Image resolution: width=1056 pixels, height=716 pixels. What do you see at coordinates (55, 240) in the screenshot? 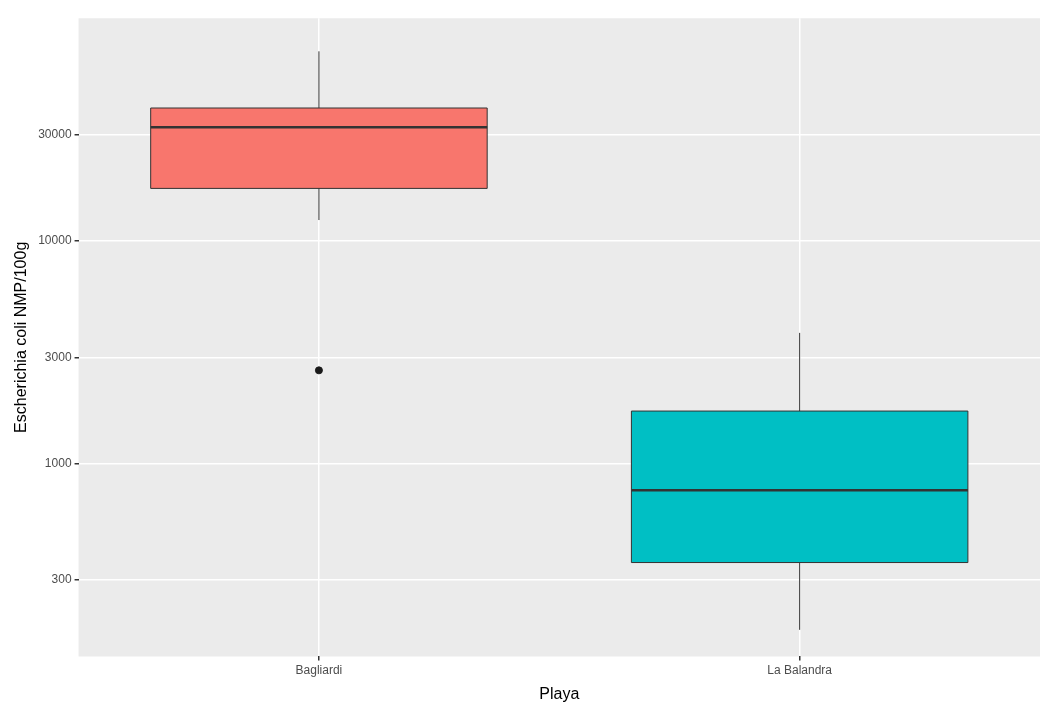
I see `y-tick-label: 10000` at bounding box center [55, 240].